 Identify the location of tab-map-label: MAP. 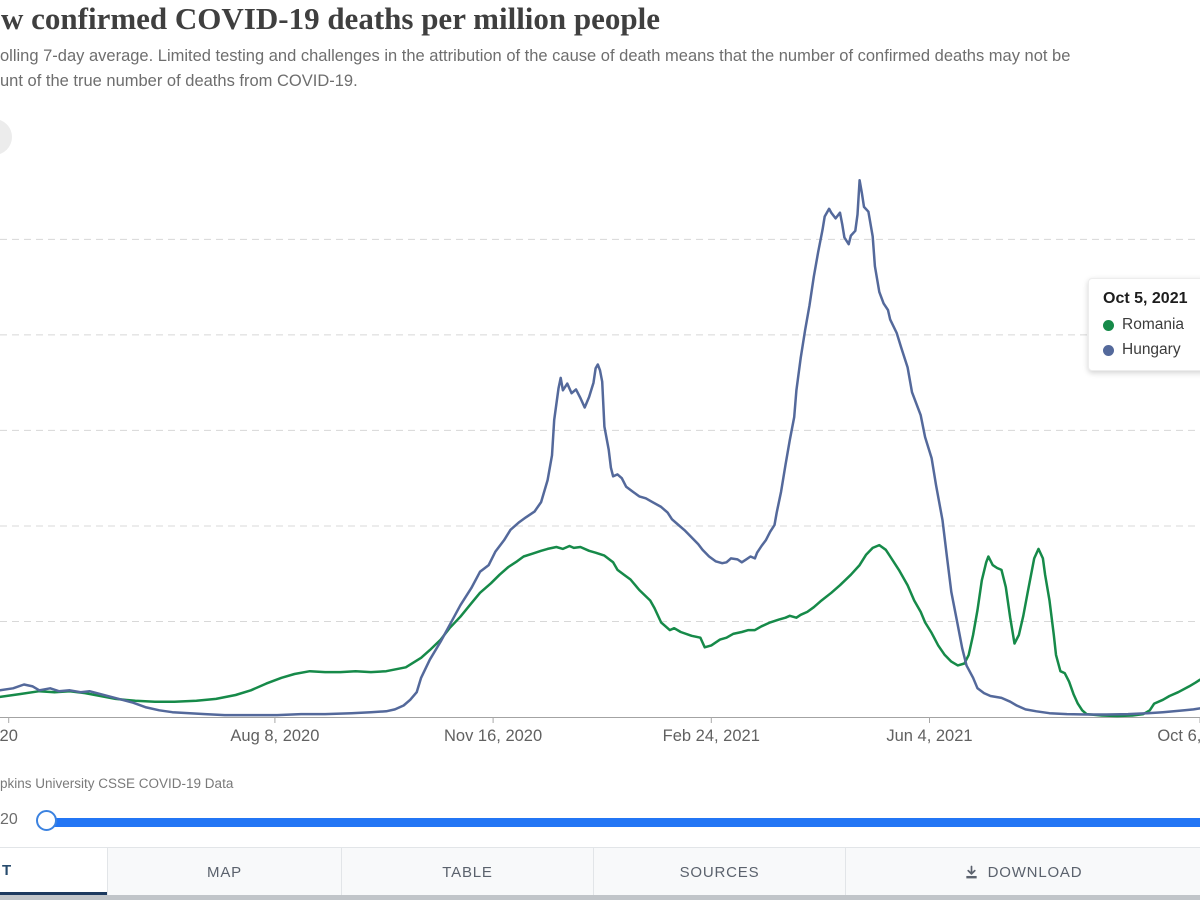
(224, 872).